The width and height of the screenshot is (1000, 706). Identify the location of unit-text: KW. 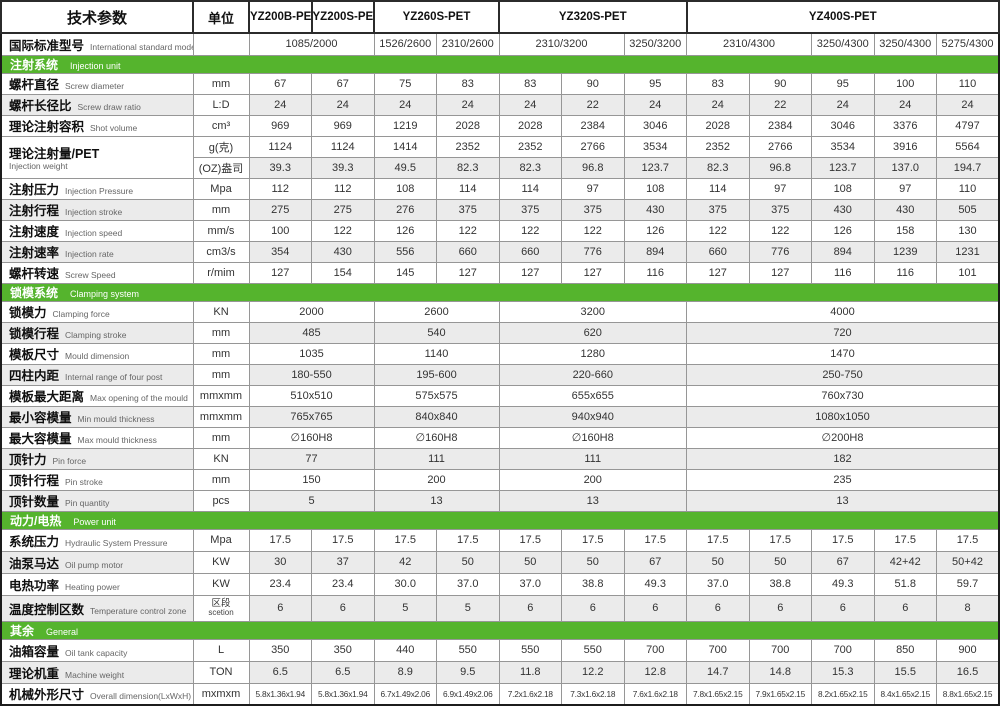
(221, 562).